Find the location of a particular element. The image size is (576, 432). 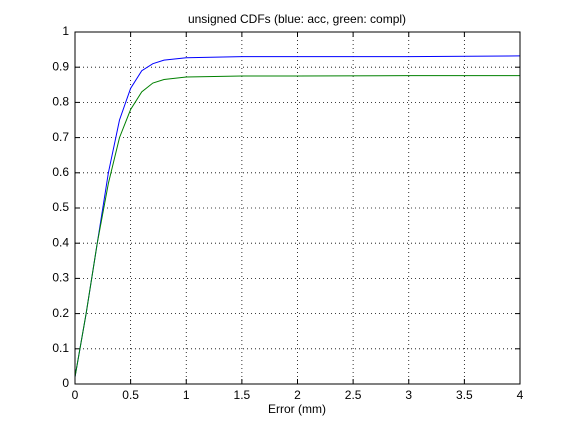

y-tick-label: 1 is located at coordinates (65, 31).